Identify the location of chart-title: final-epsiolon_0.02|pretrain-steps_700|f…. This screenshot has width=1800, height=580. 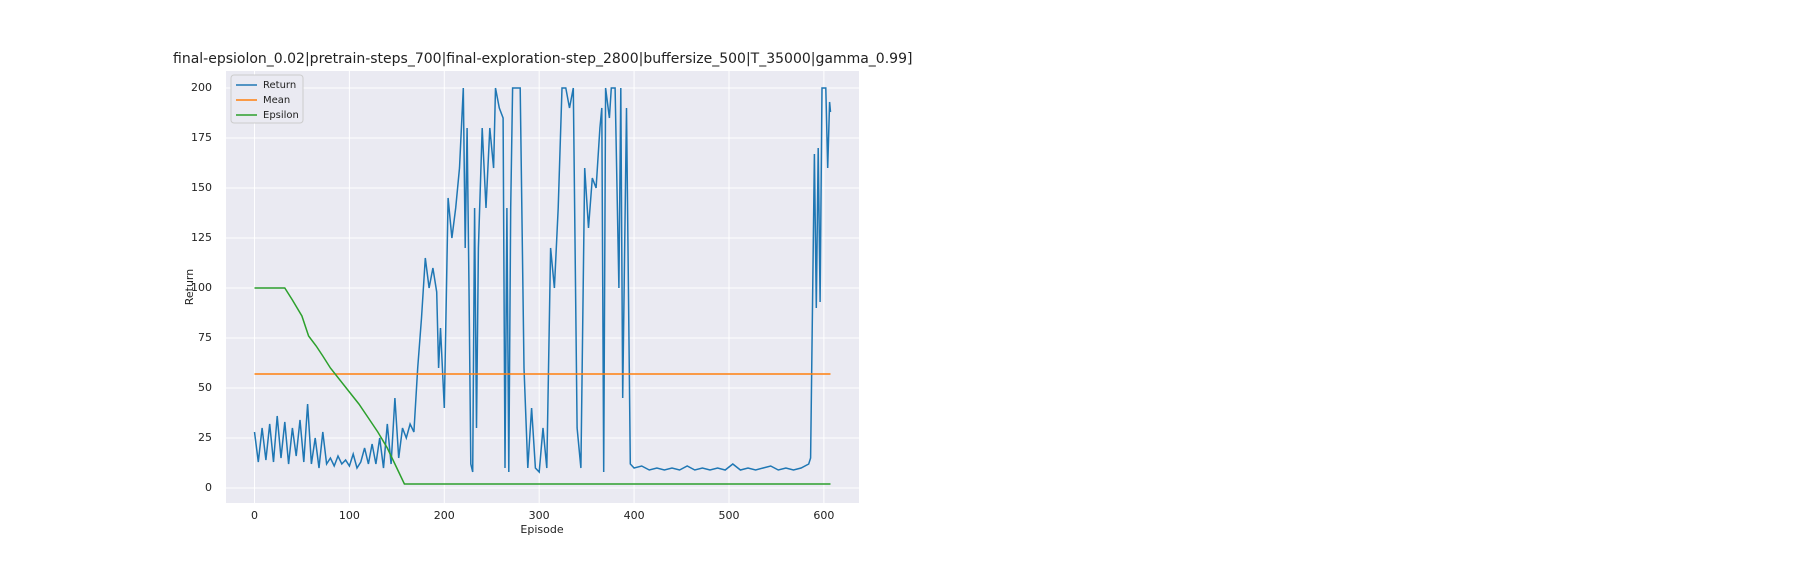
(542, 59).